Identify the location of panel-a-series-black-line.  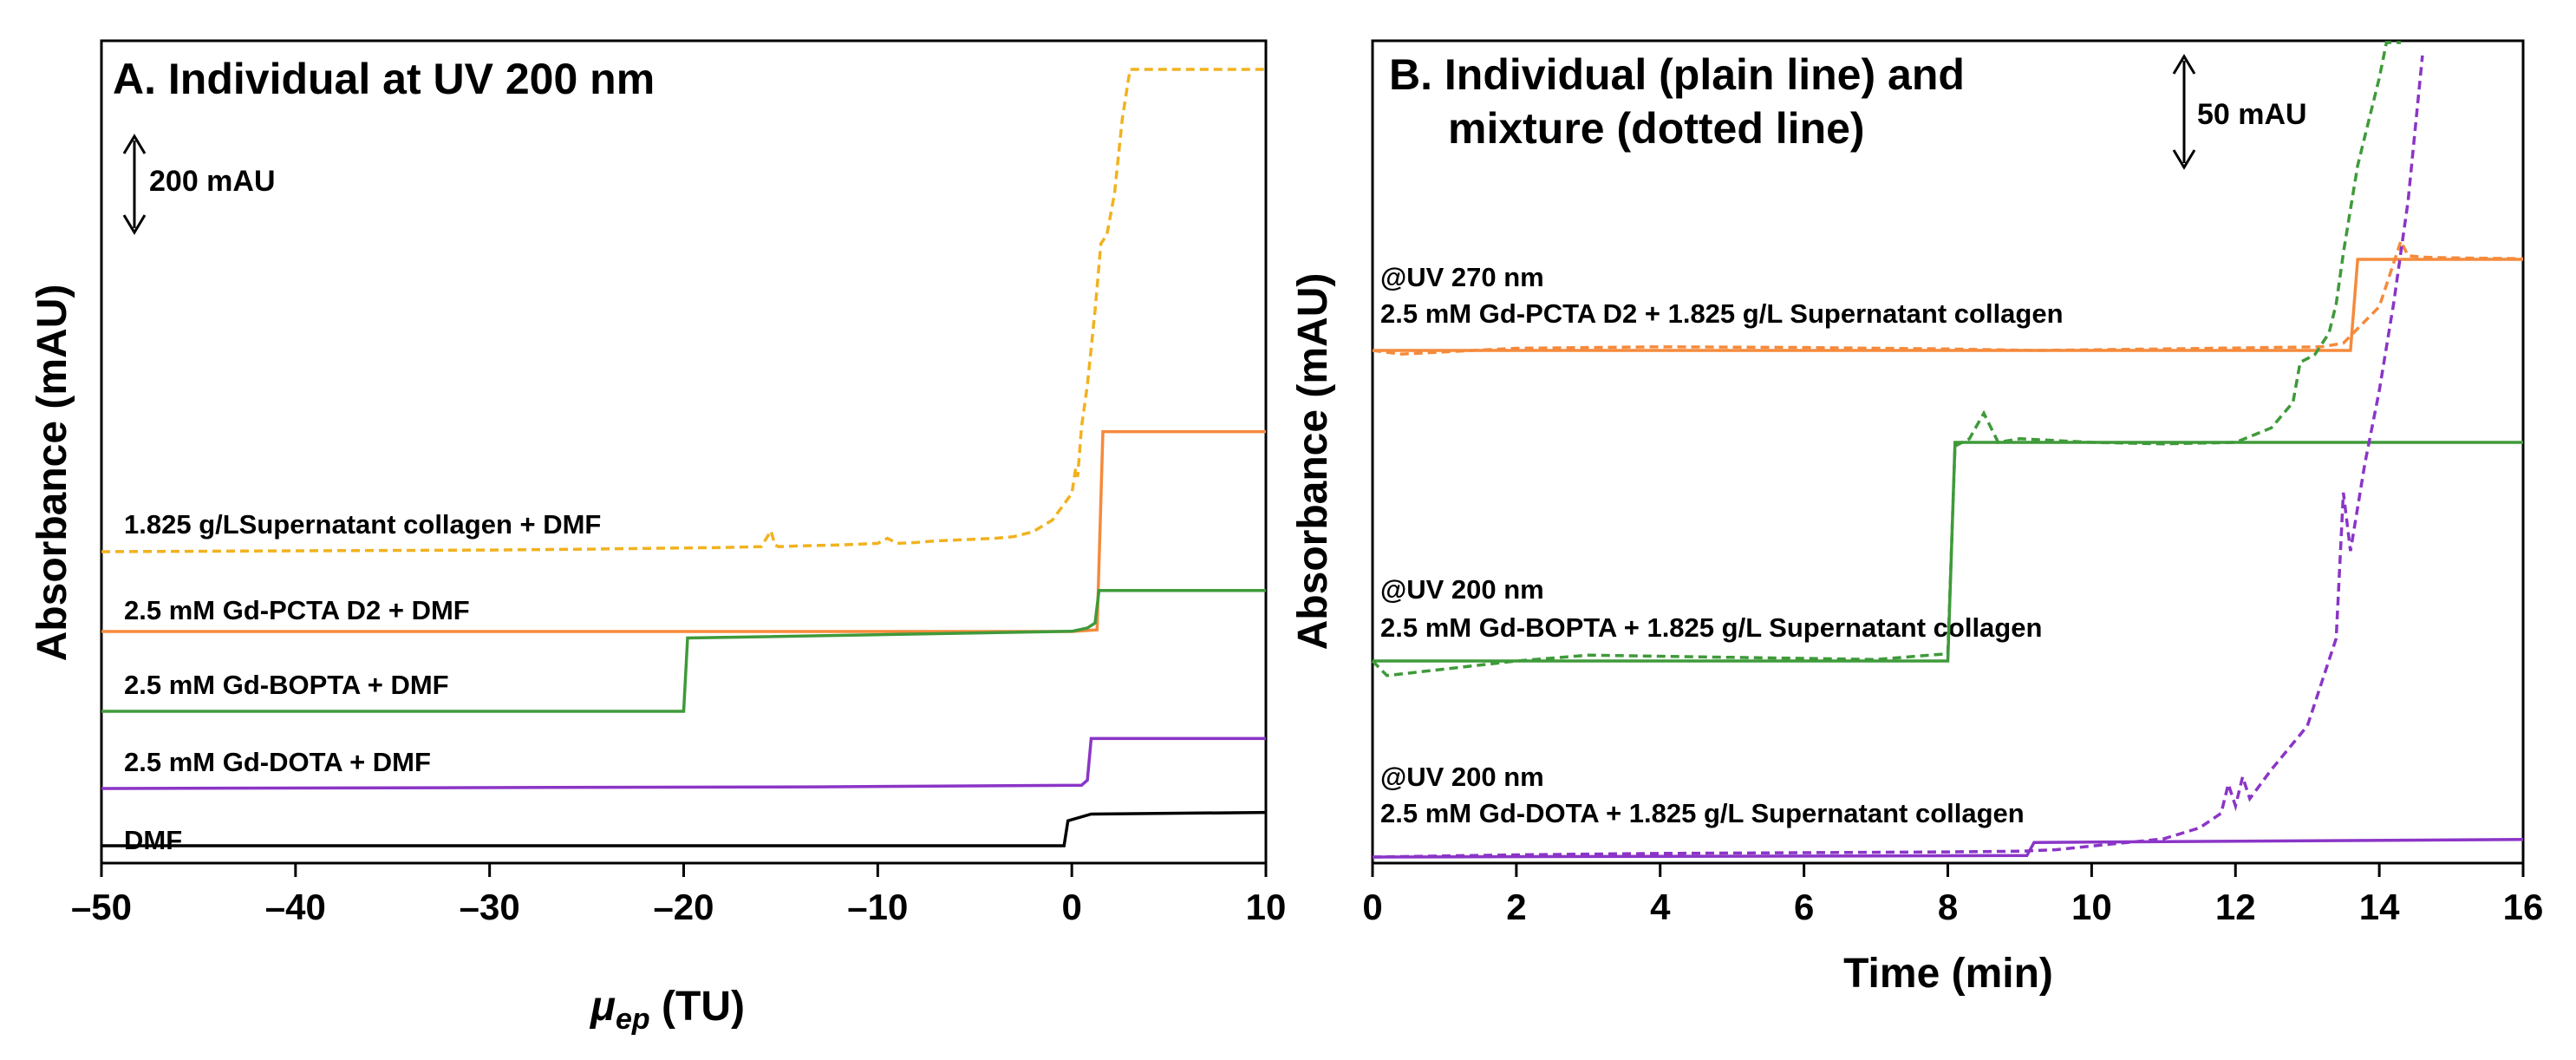
(684, 829).